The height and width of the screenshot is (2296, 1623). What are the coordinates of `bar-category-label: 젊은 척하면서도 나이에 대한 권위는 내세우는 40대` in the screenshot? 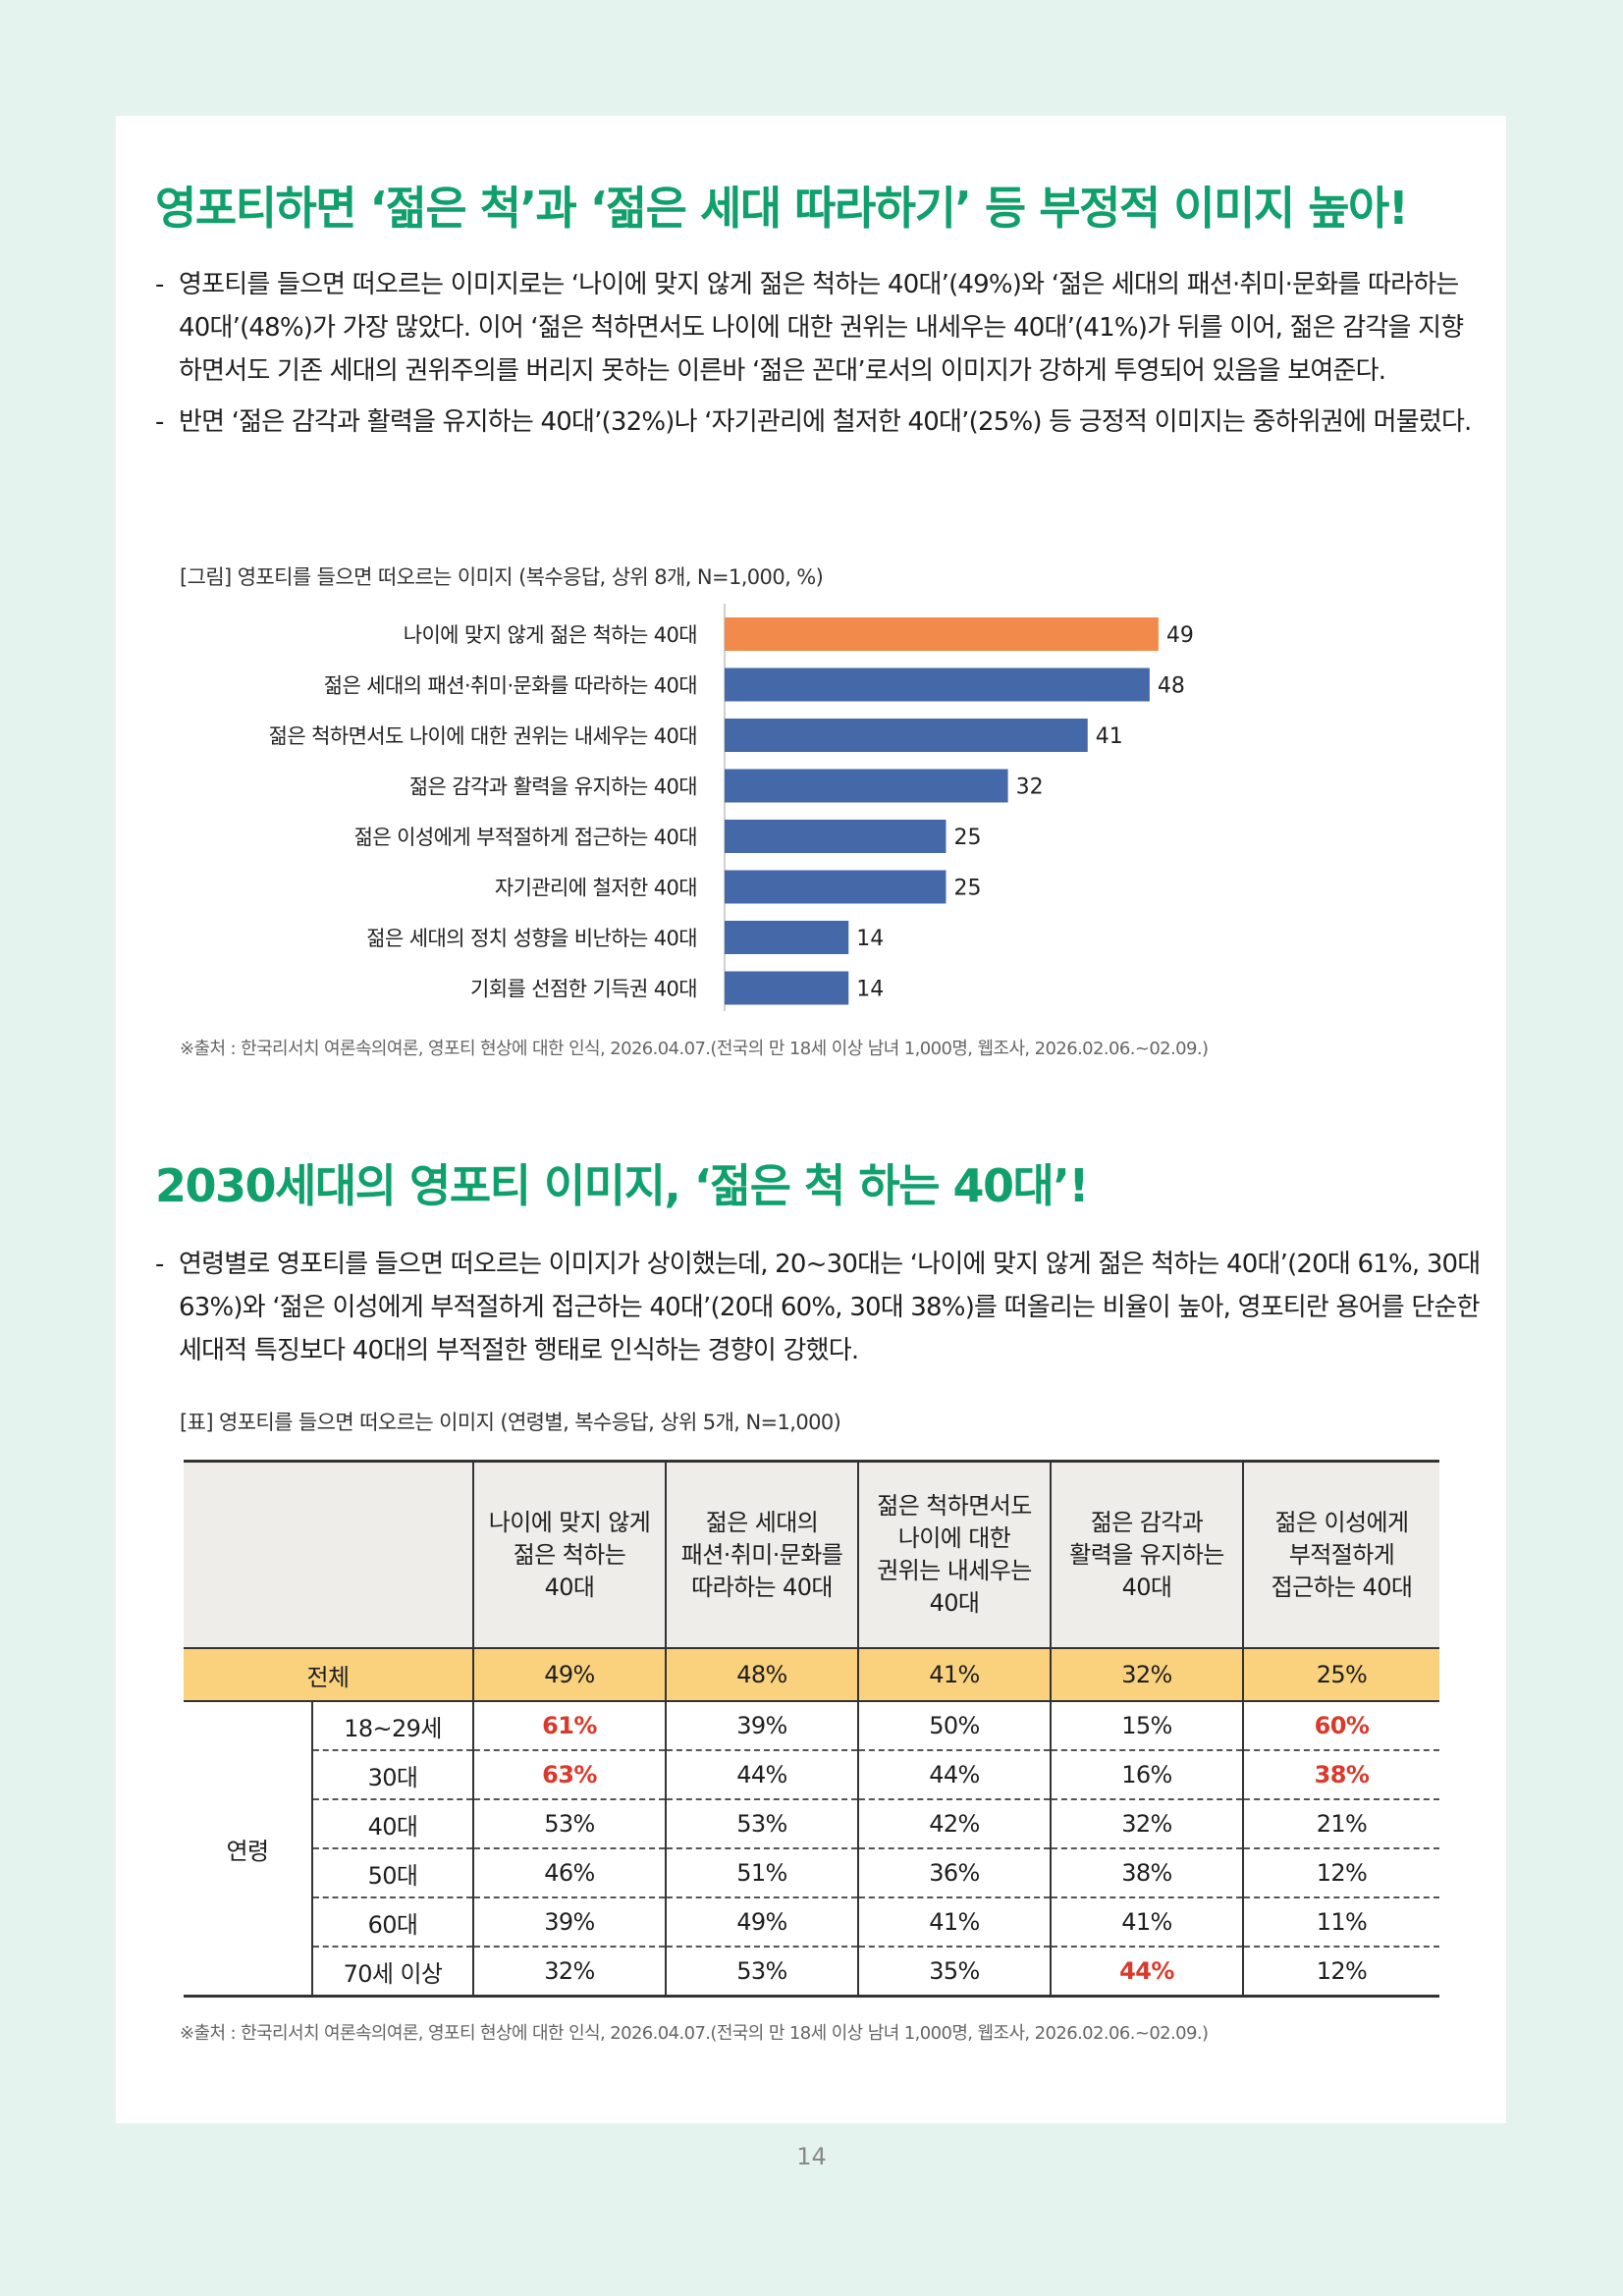 It's located at (483, 736).